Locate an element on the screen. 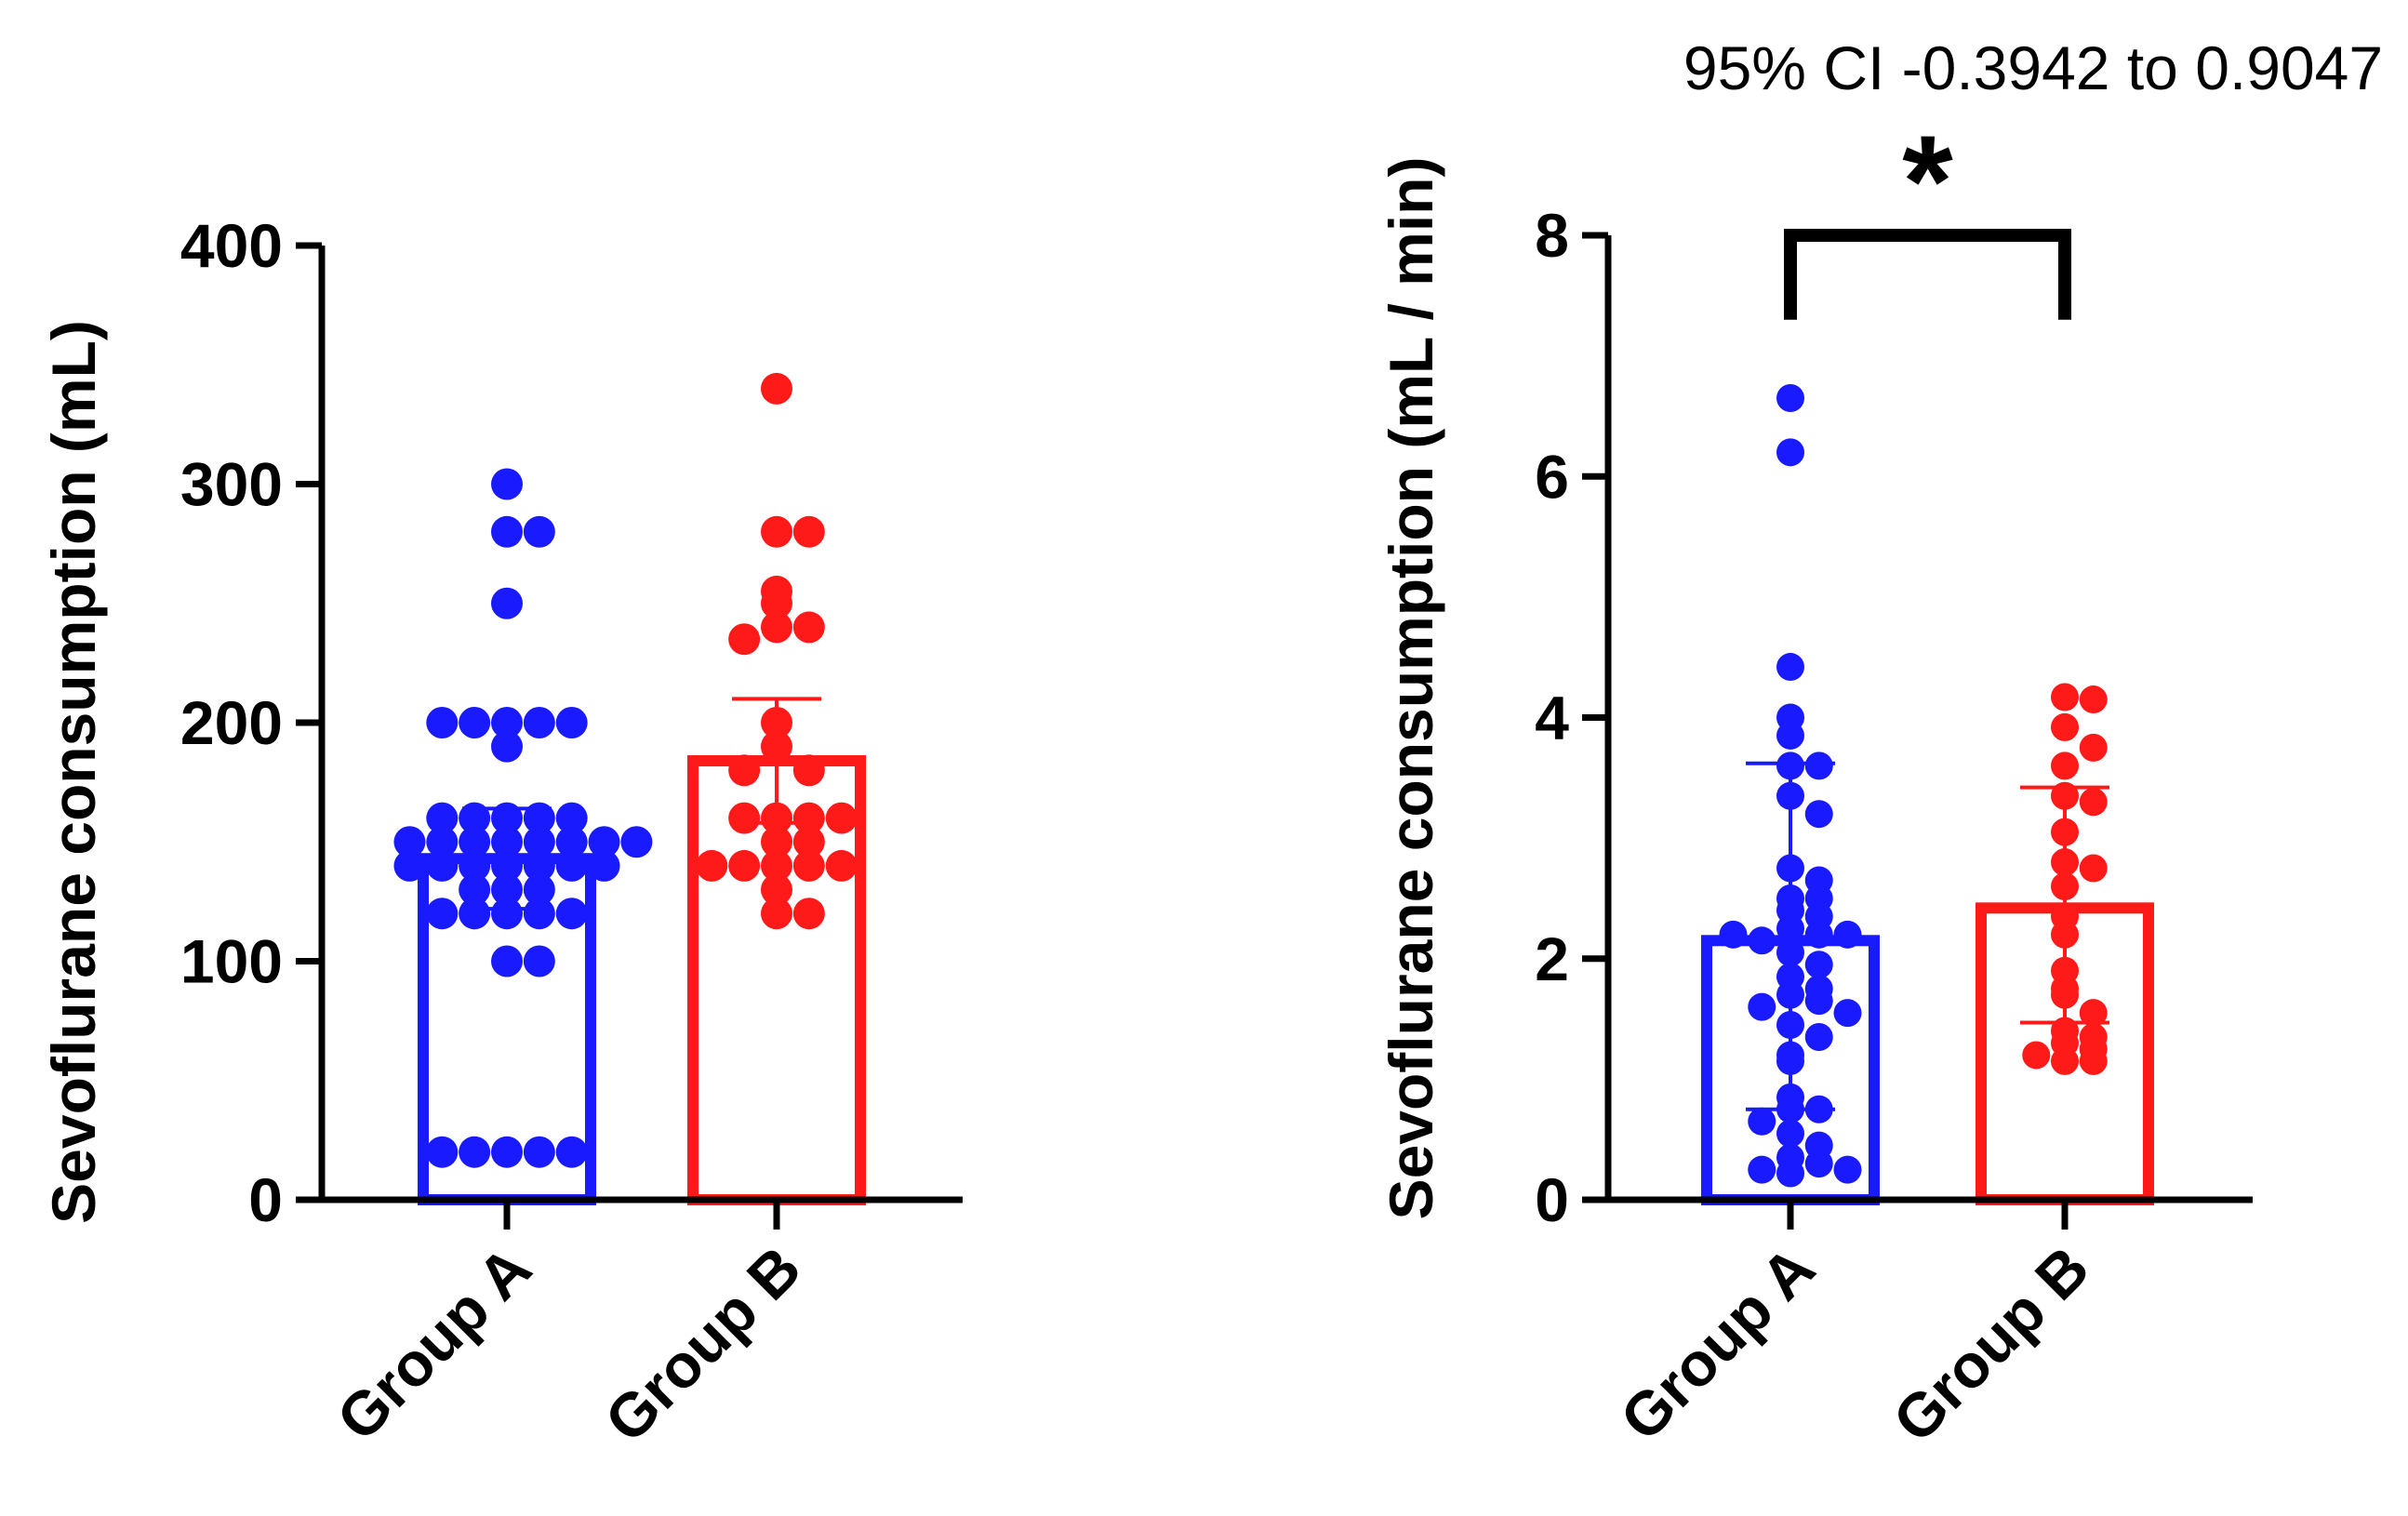  right-chart-marks is located at coordinates (1927, 794).